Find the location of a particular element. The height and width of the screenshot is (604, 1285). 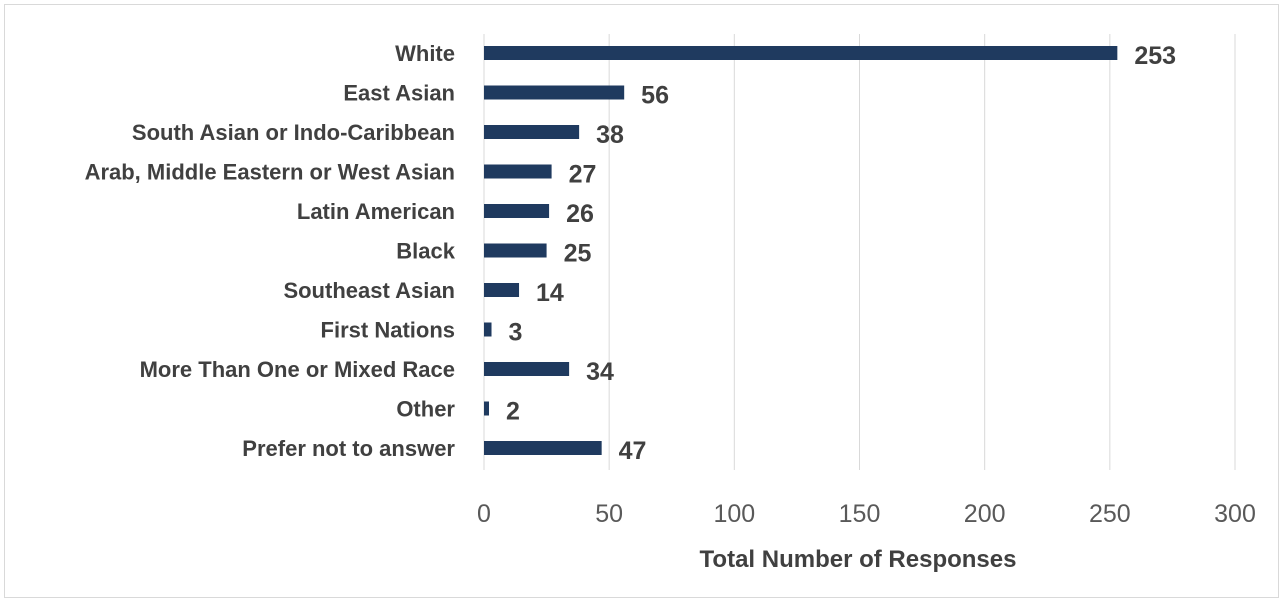

category-label: Other is located at coordinates (425, 409).